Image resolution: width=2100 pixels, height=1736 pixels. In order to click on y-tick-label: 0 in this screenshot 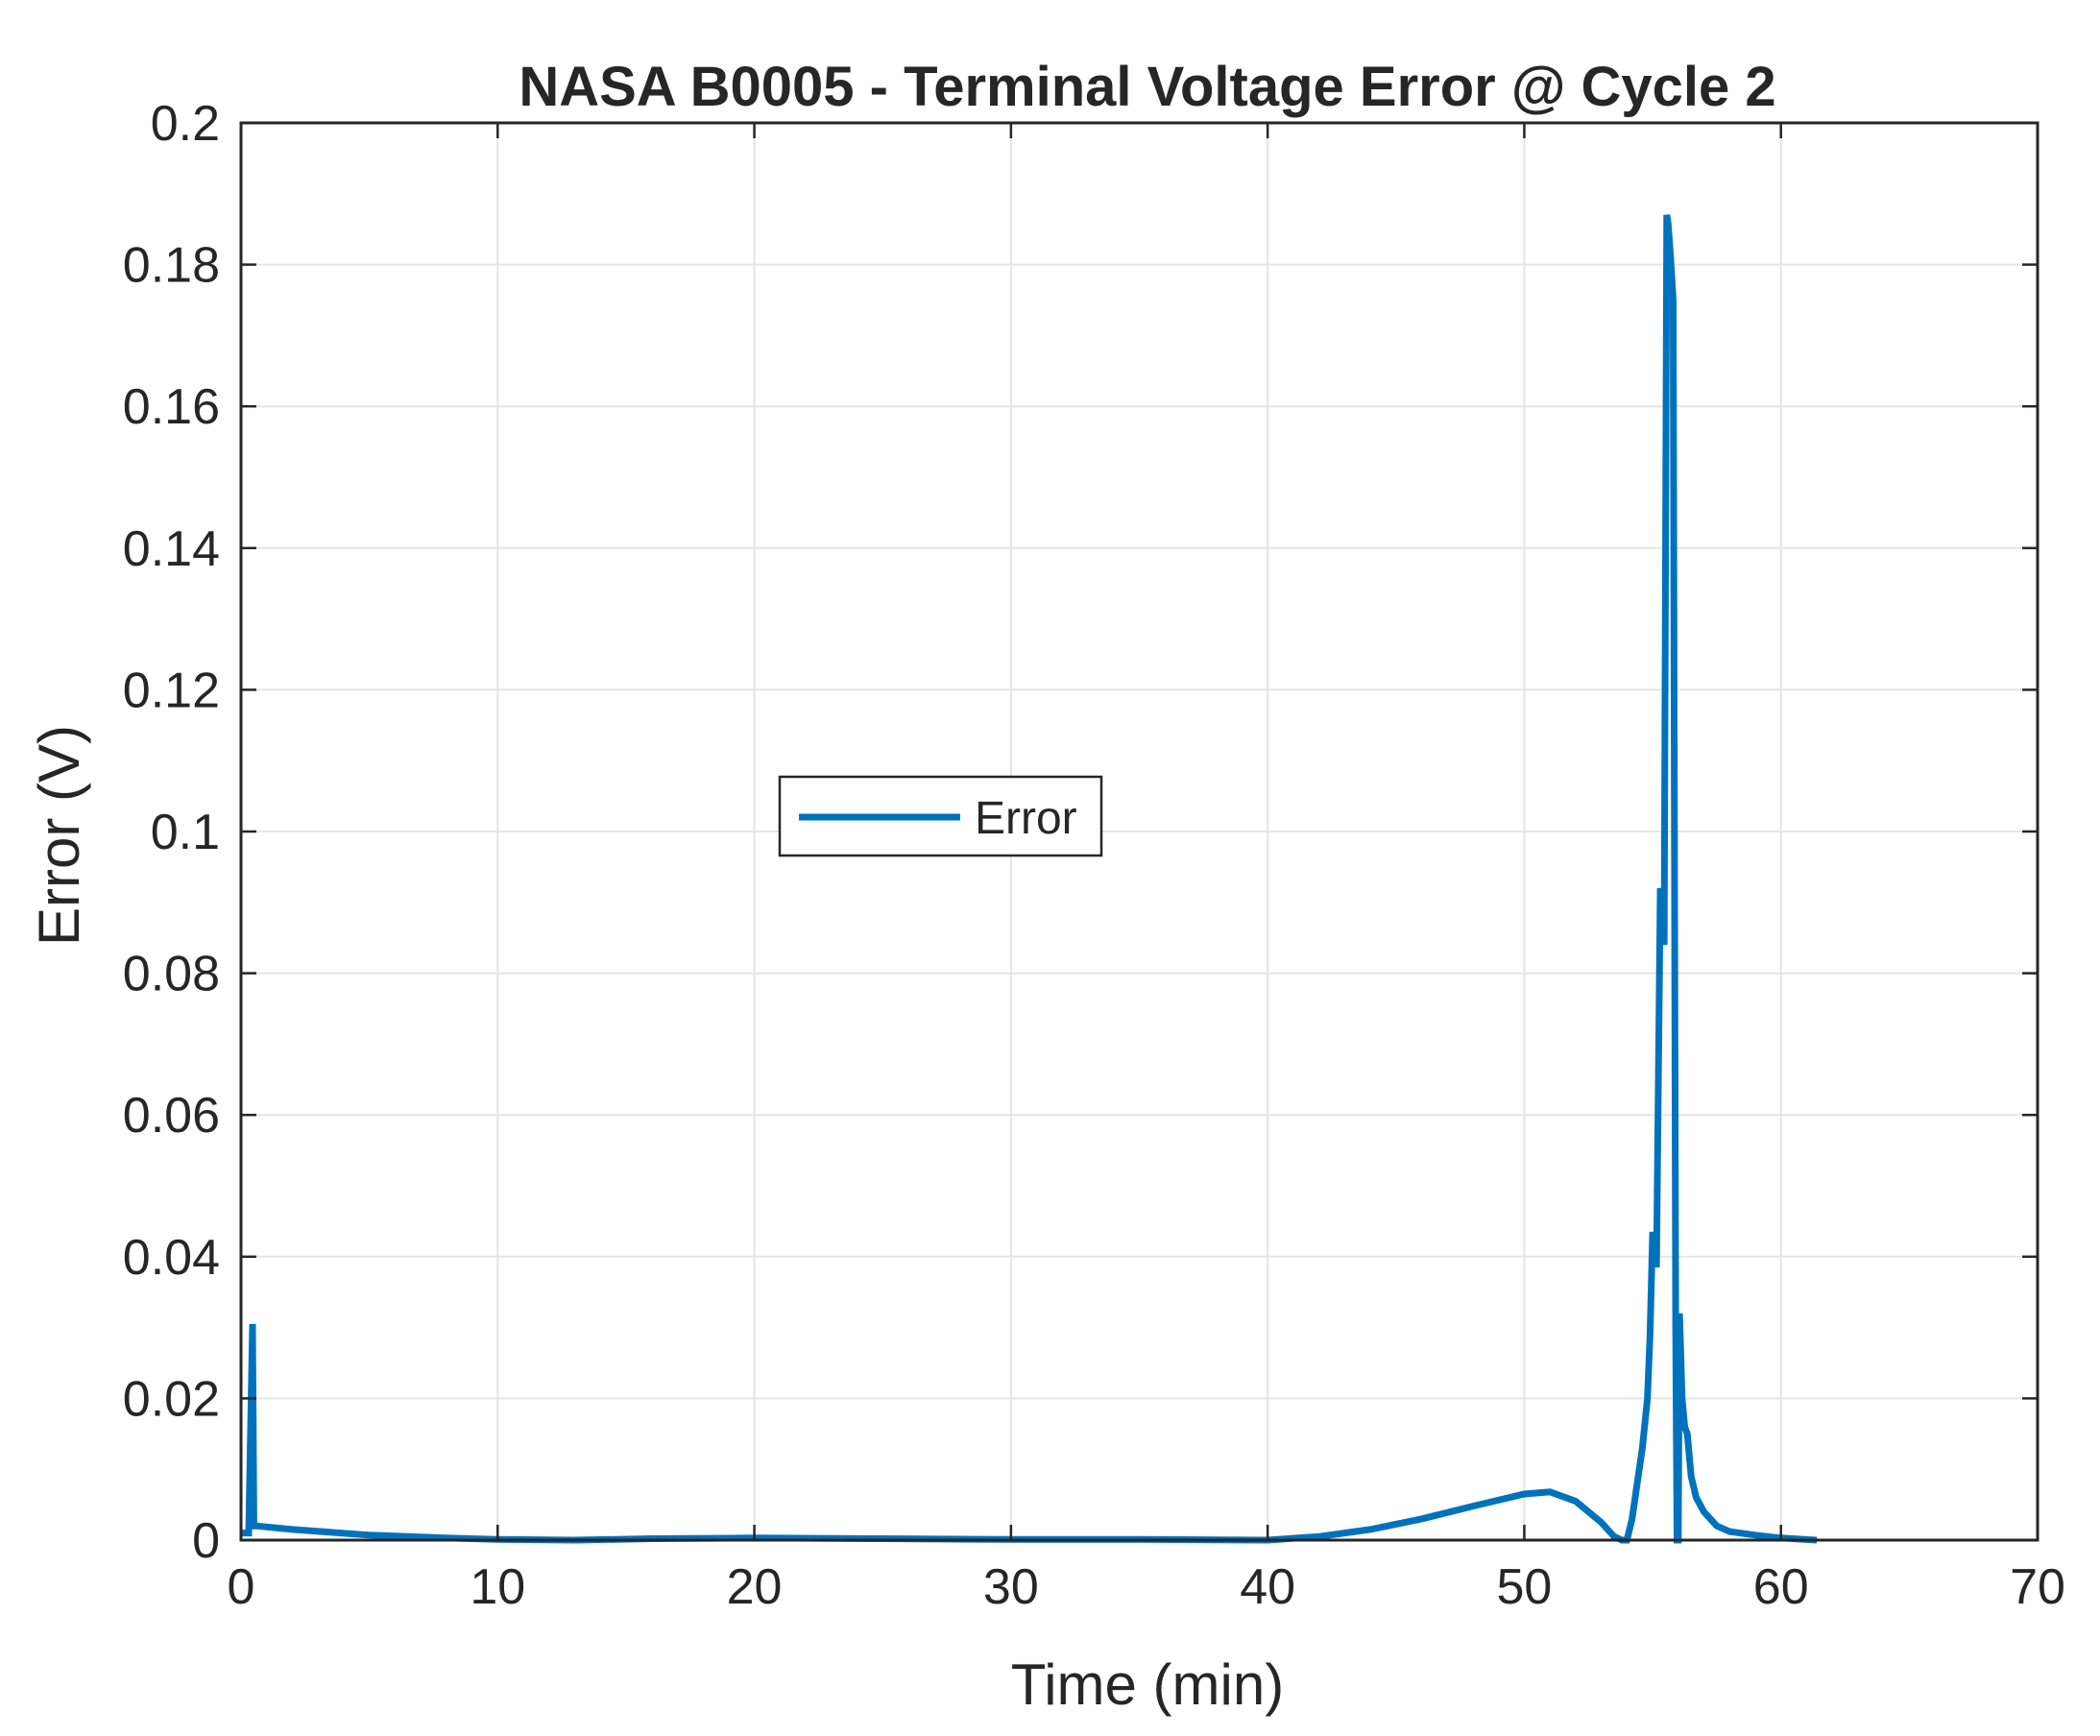, I will do `click(206, 1541)`.